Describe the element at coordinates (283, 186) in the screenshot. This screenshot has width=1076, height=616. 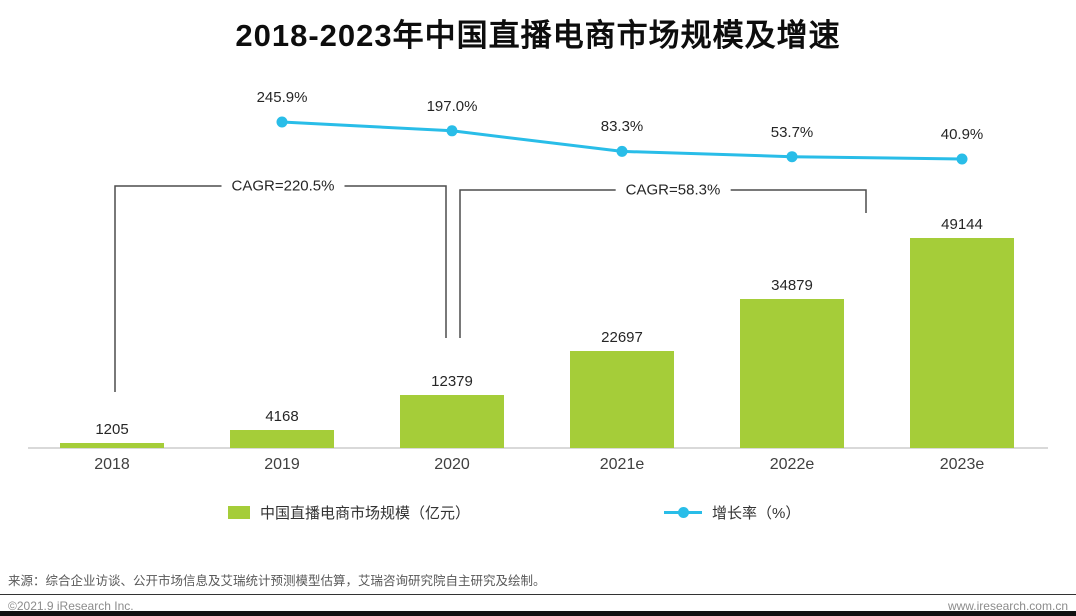
I see `cagr-annotation: CAGR=220.5%` at that location.